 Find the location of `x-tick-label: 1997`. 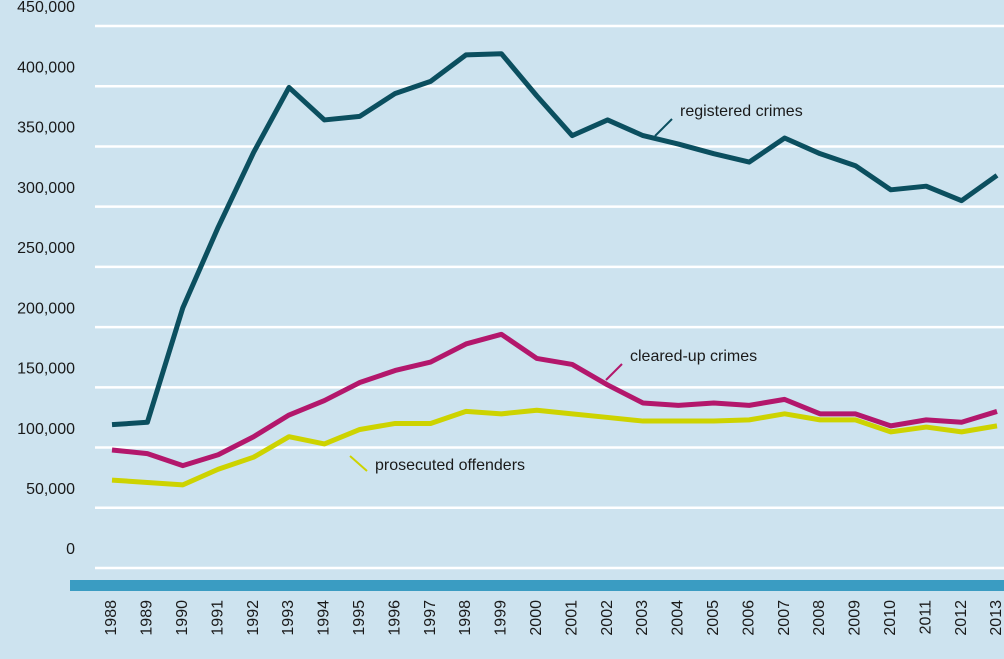

x-tick-label: 1997 is located at coordinates (430, 618).